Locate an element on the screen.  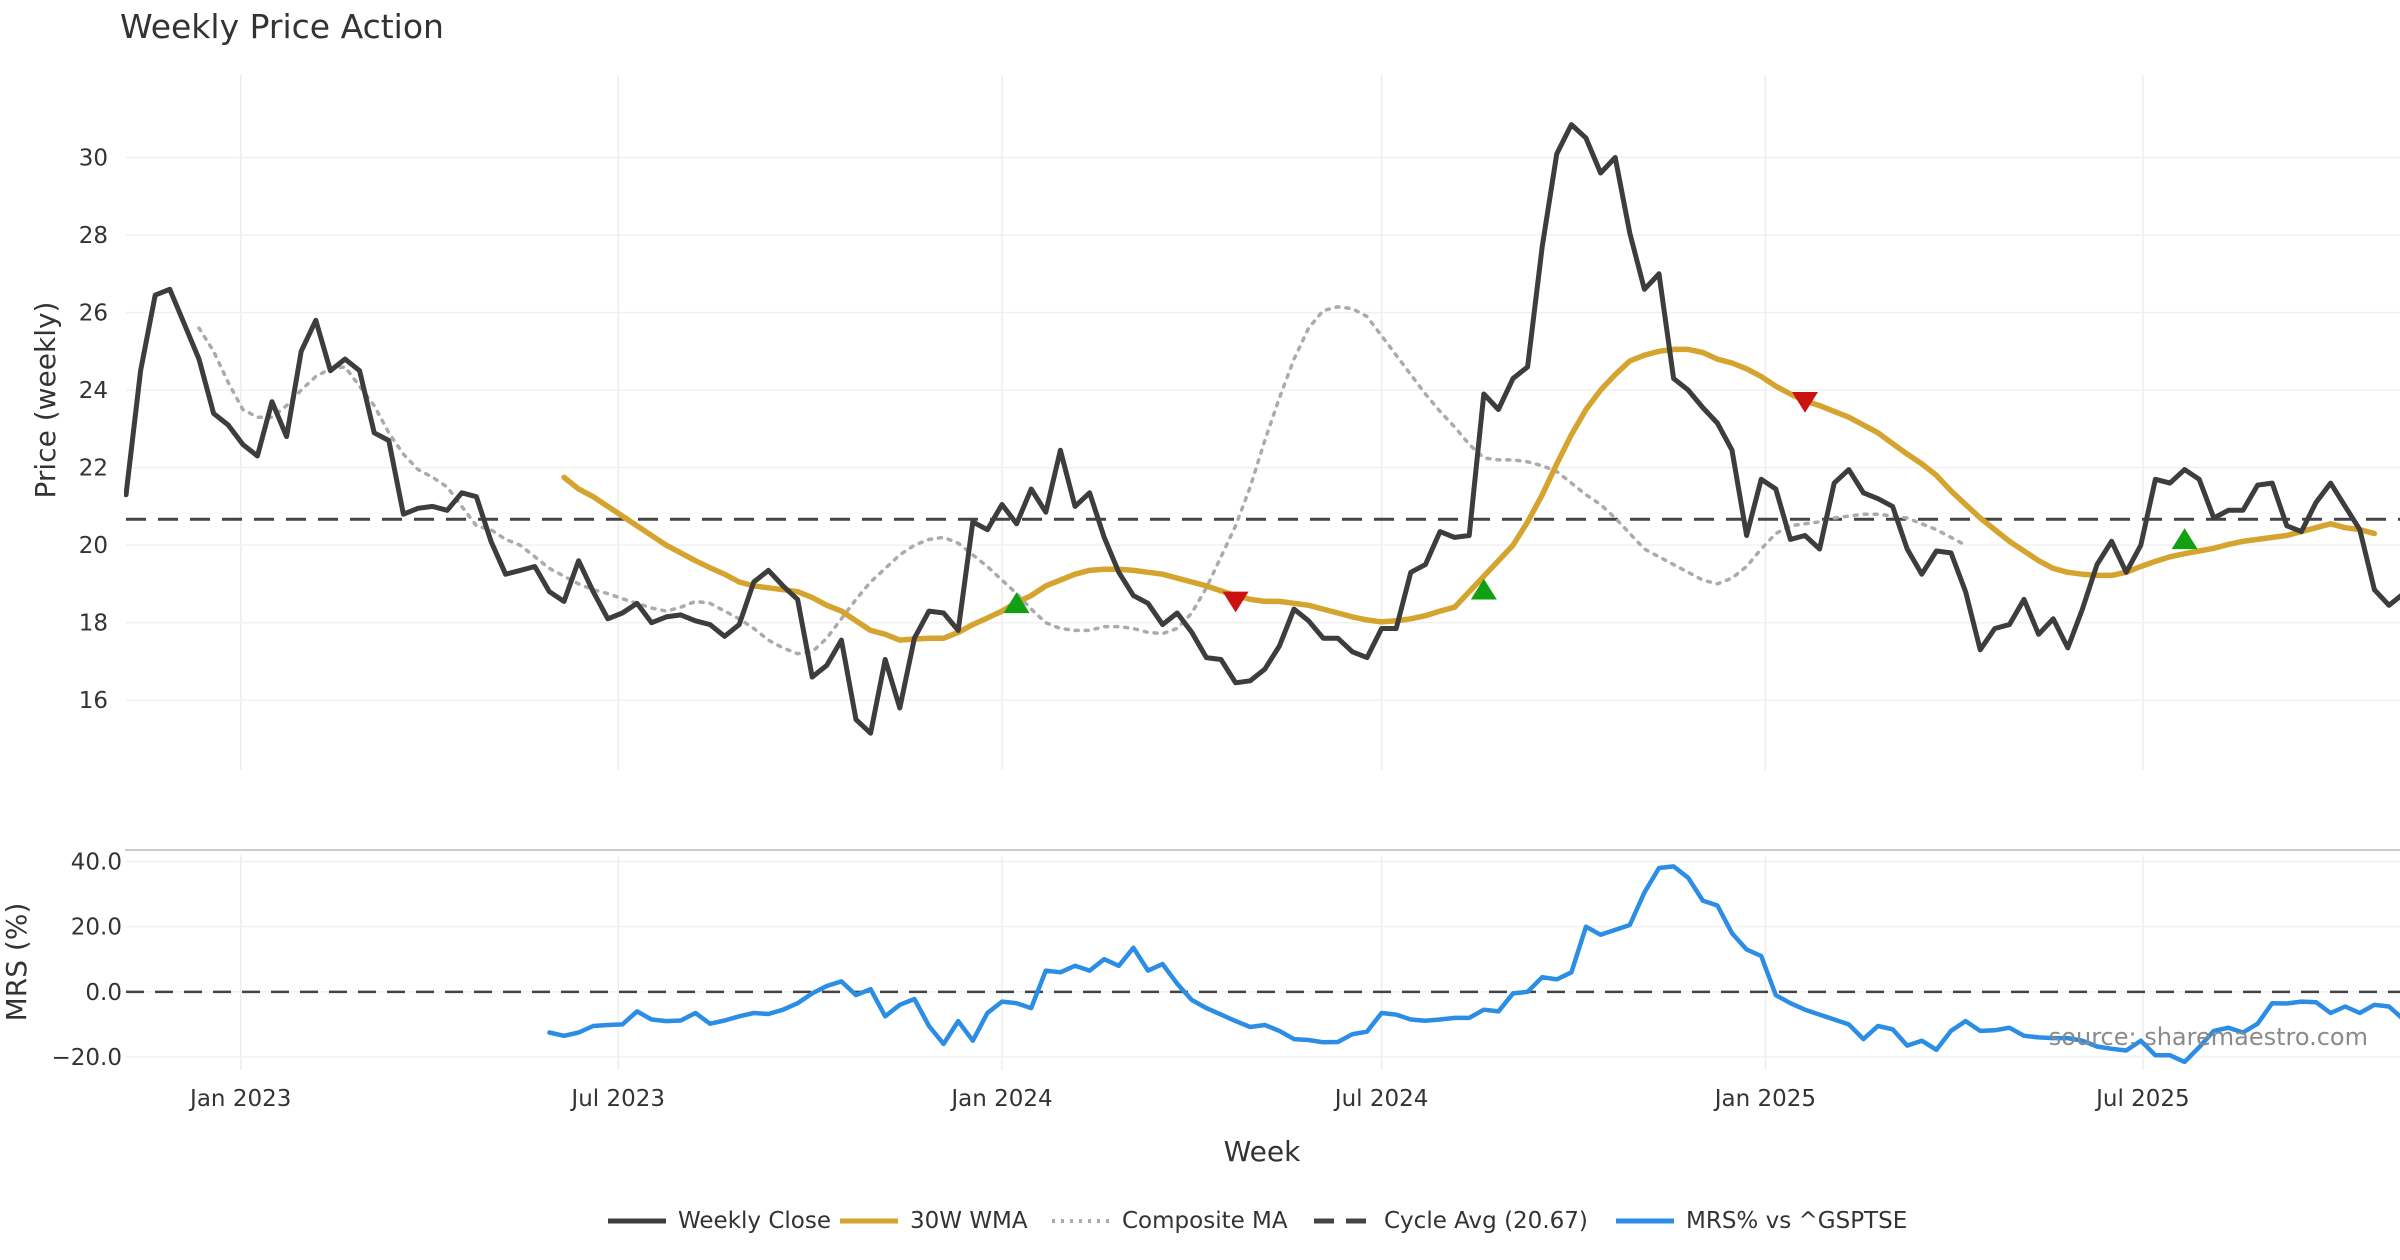
legend-label: Cycle Avg (20.67) is located at coordinates (1486, 1221).